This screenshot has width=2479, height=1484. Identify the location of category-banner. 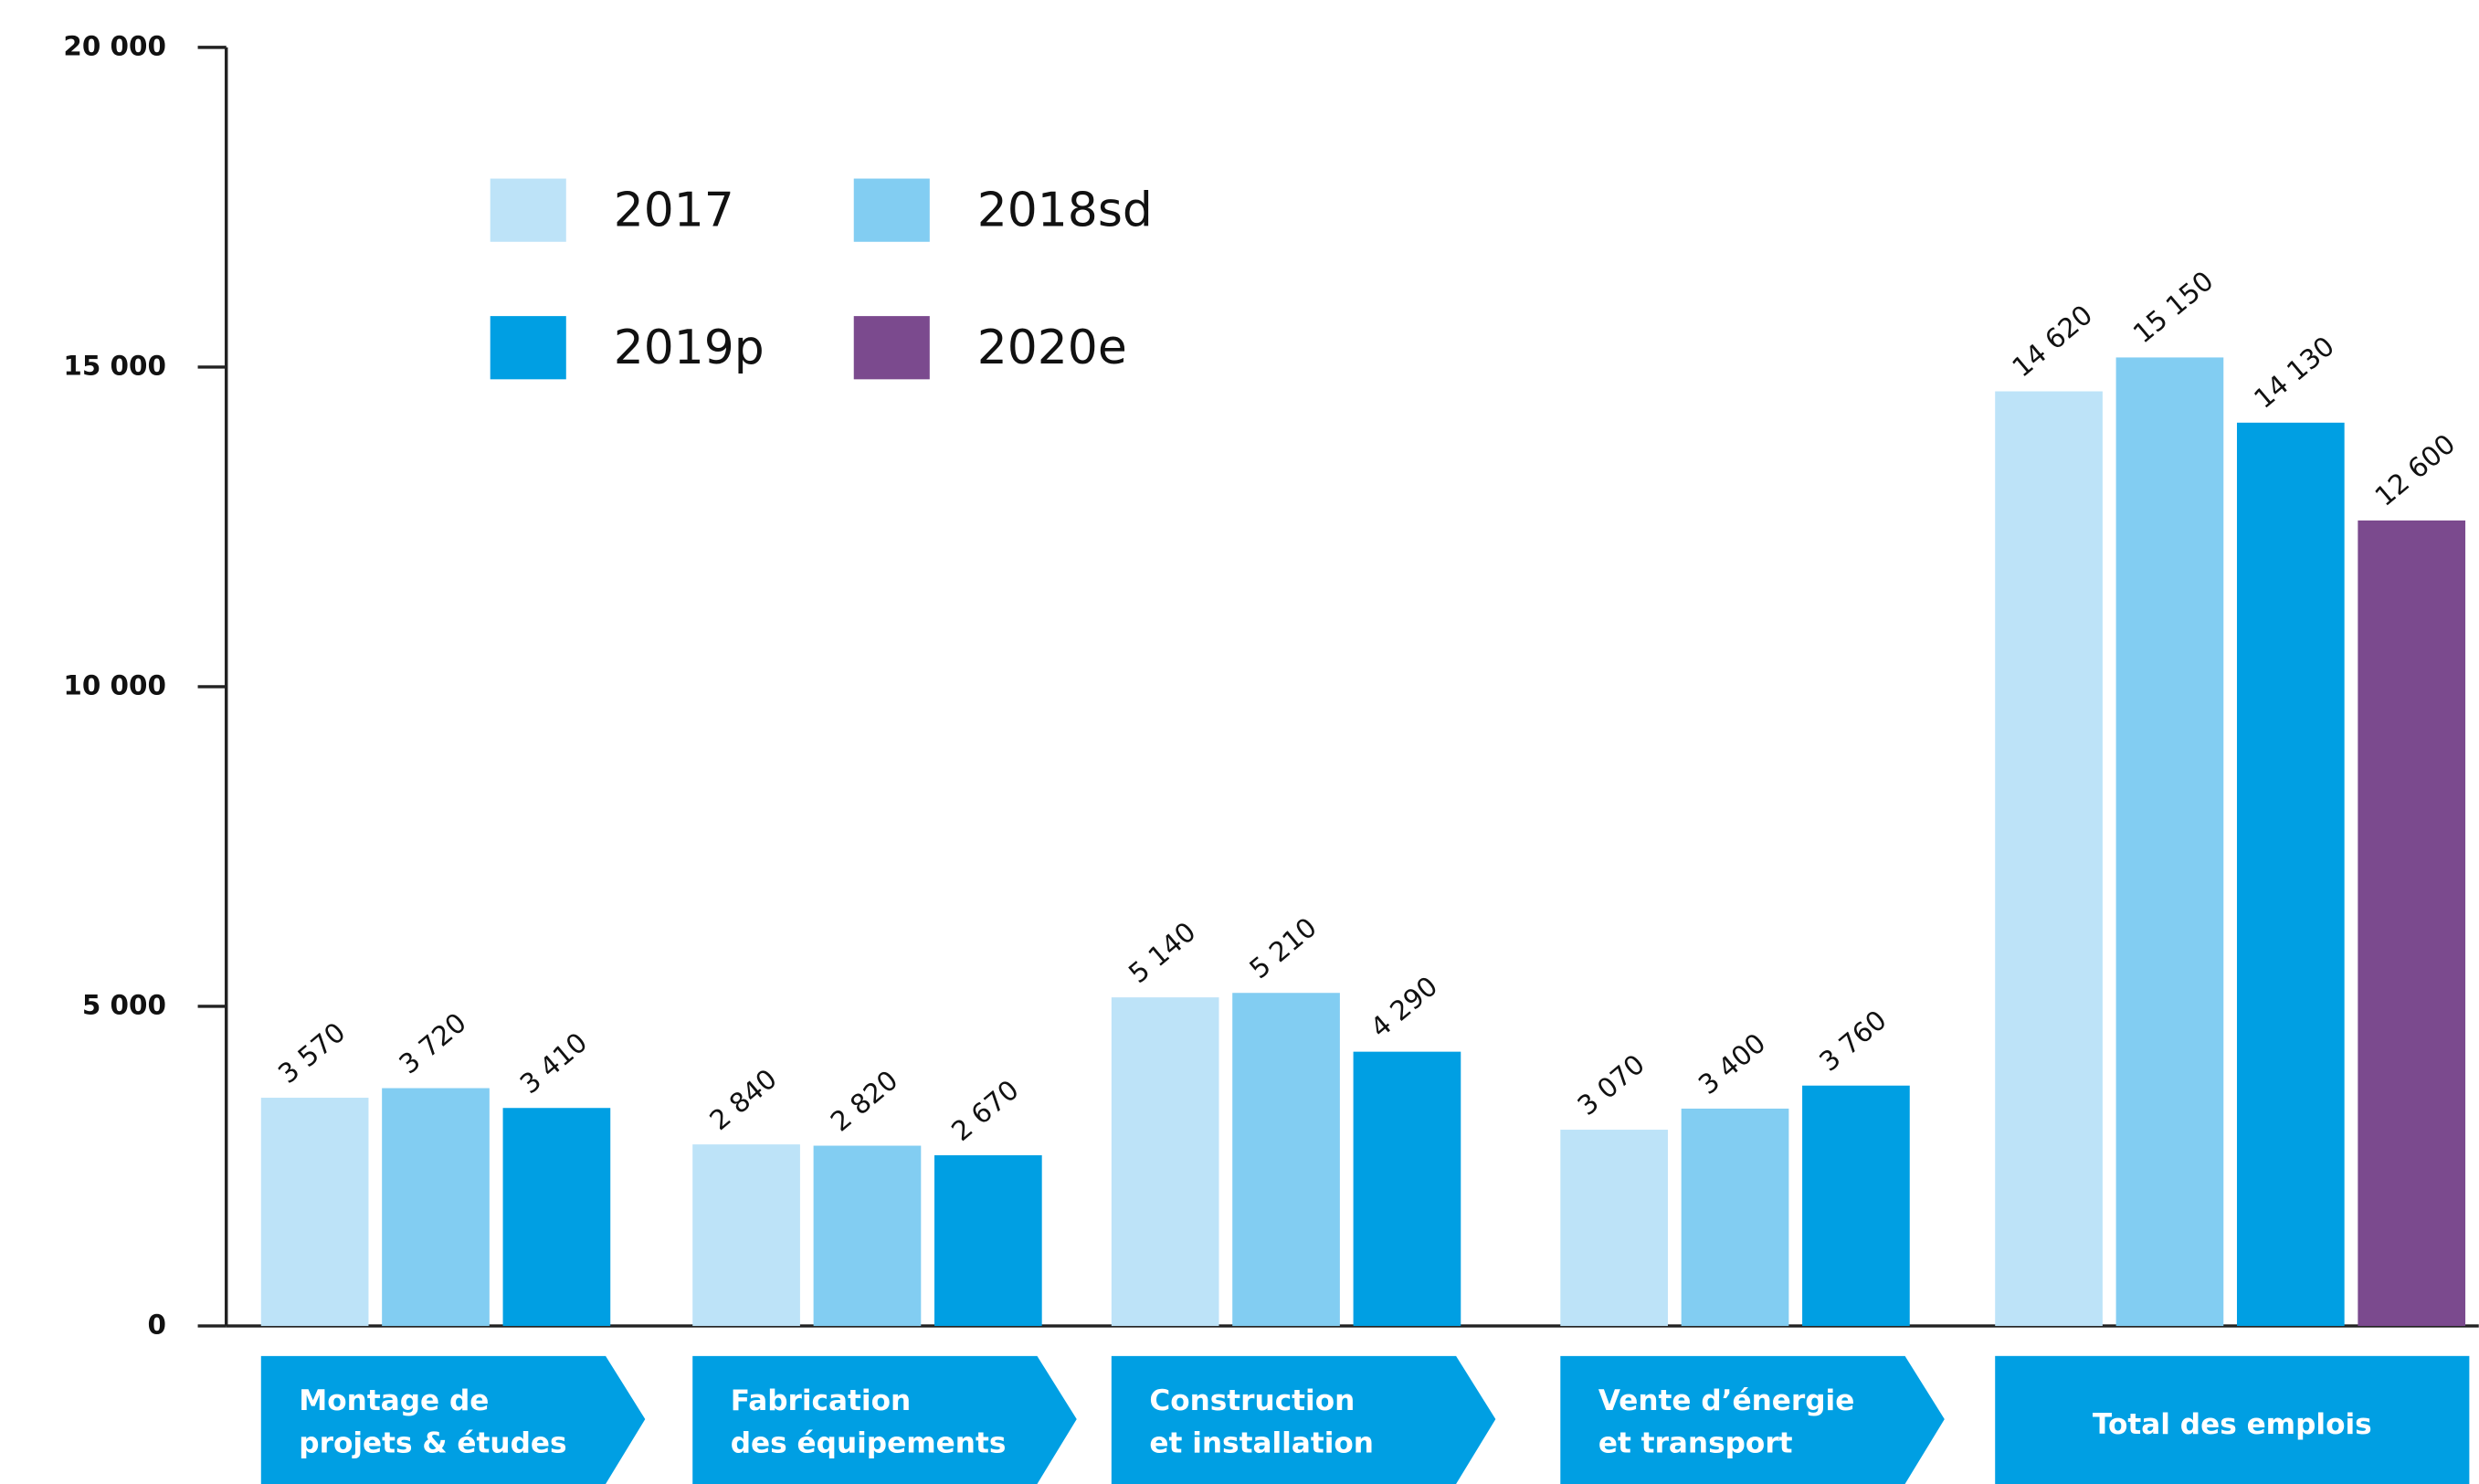
(2232, 1419).